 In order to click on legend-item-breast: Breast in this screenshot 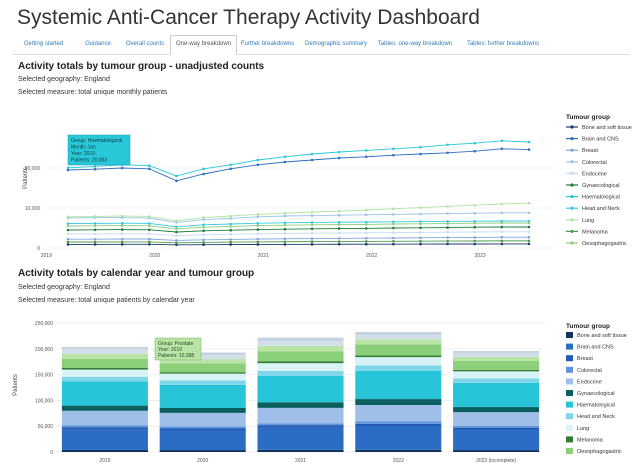, I will do `click(585, 359)`.